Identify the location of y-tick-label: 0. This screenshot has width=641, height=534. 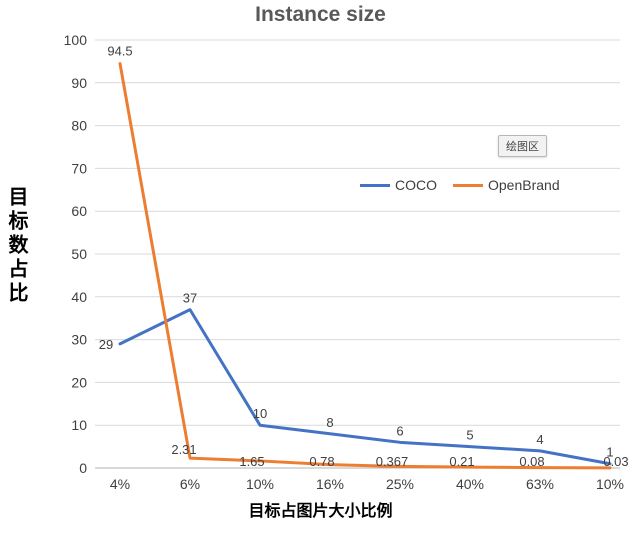
(83, 468).